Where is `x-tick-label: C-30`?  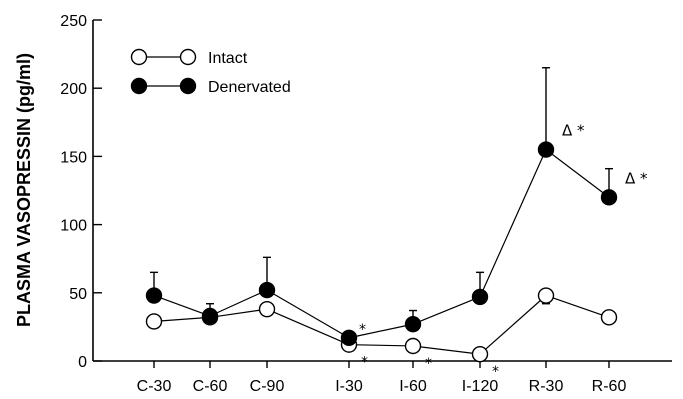
x-tick-label: C-30 is located at coordinates (154, 386).